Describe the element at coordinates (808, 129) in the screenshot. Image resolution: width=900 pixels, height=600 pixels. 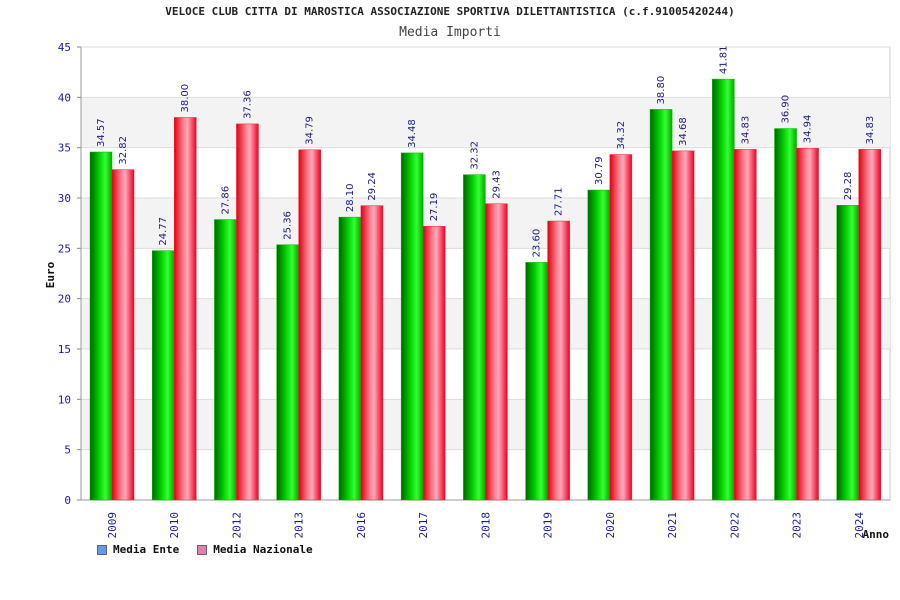
I see `data-label-nazionale-2023: 34.94` at that location.